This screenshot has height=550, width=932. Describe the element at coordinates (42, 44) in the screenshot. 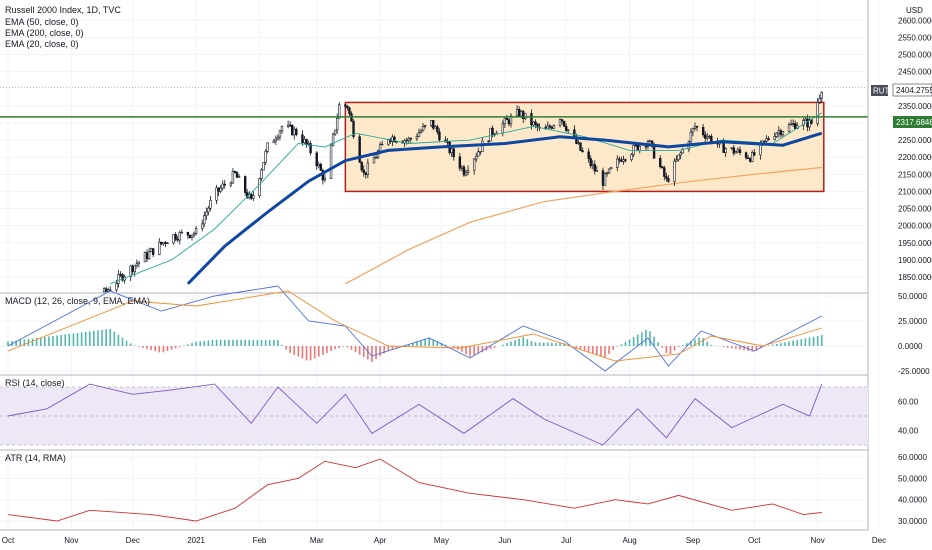

I see `legend-ema20: EMA (20, close, 0)` at that location.